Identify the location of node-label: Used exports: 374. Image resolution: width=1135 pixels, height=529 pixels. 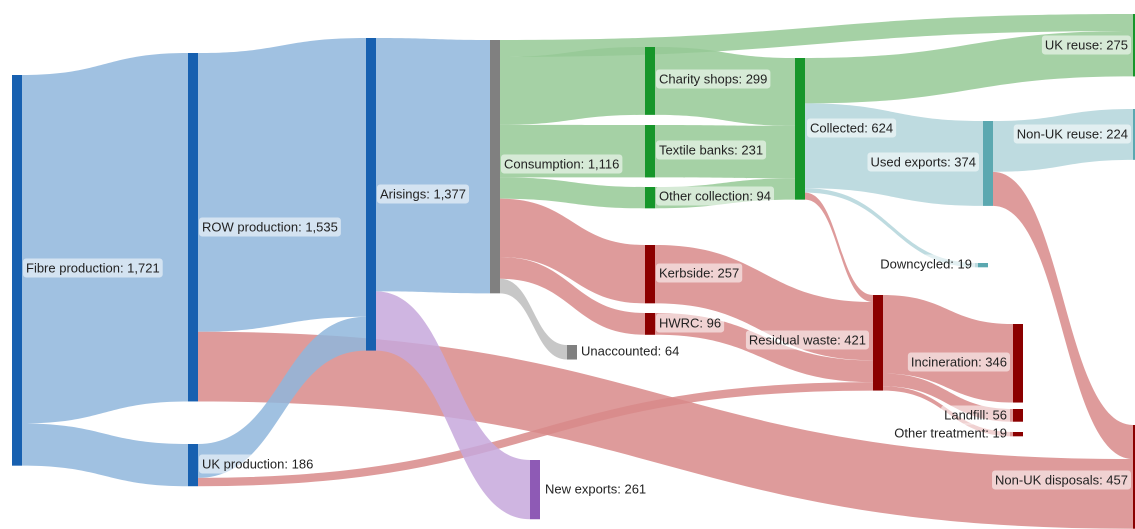
(923, 161).